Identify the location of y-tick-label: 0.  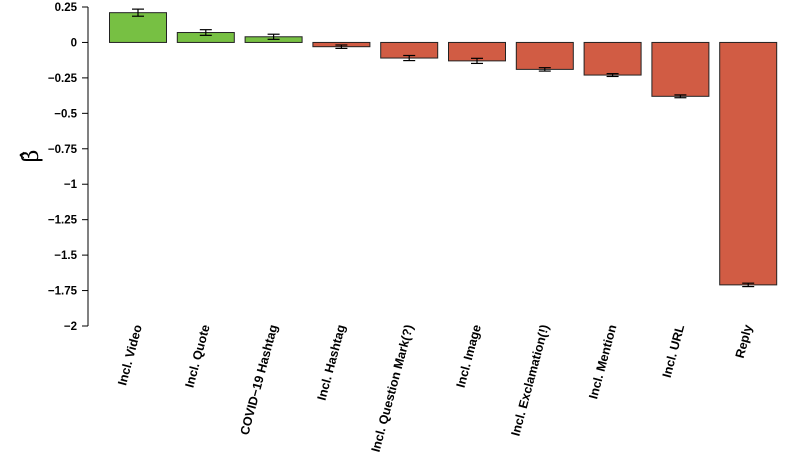
(74, 43).